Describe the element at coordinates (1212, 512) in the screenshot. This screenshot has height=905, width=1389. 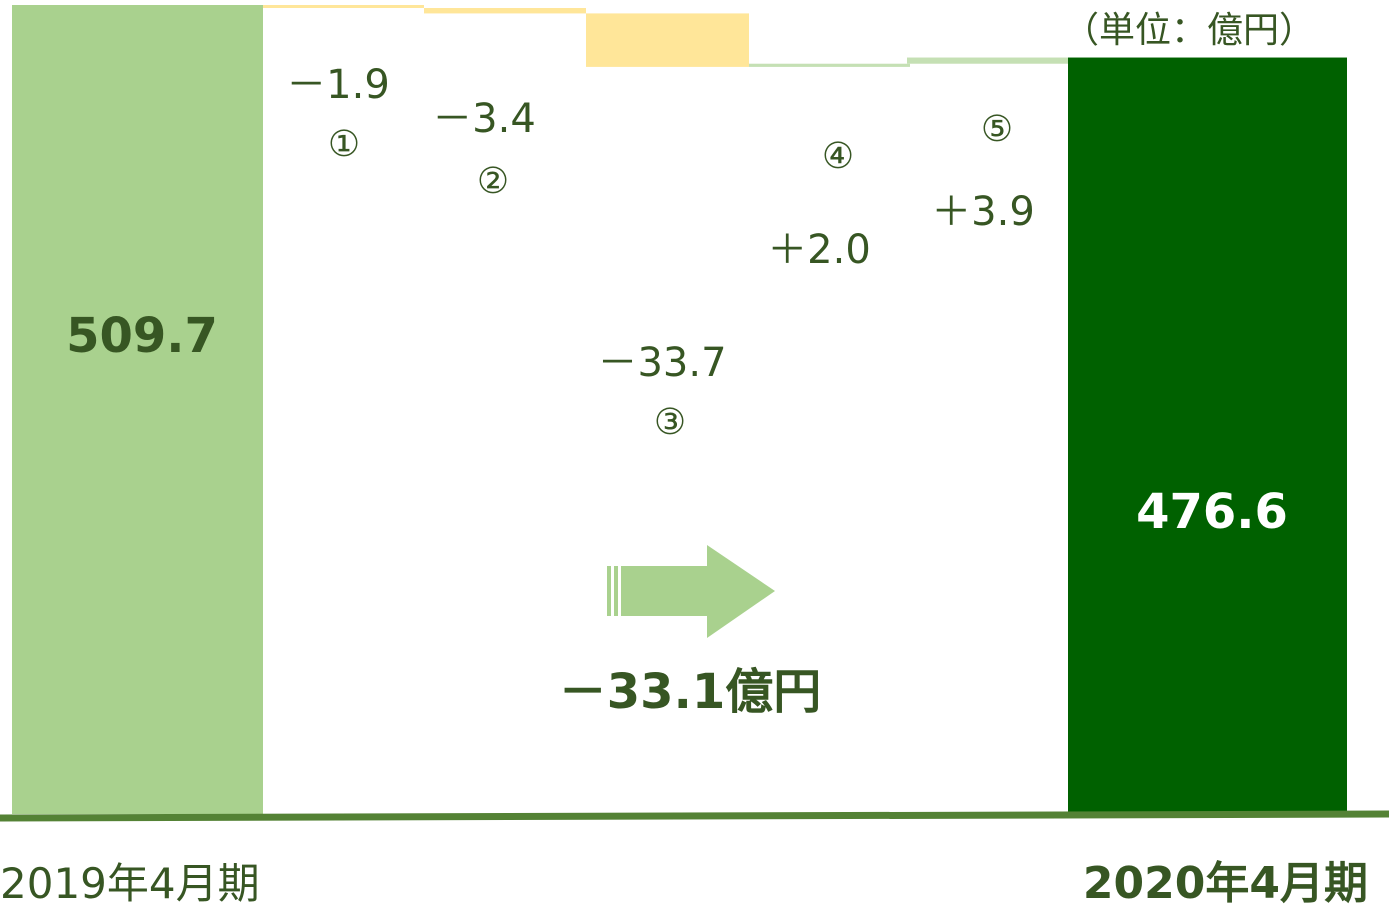
I see `bar-end-value-label: 476.6` at that location.